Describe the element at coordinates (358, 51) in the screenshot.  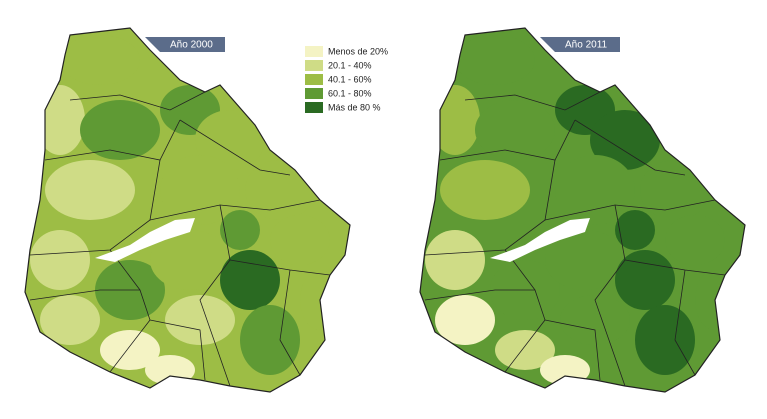
I see `legend-label: Menos de 20%` at that location.